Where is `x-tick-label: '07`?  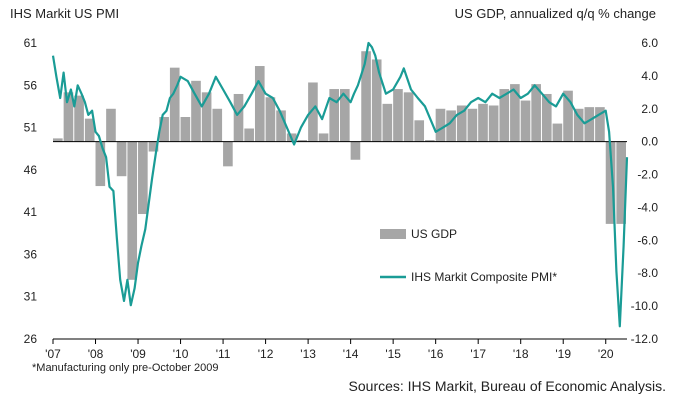 x-tick-label: '07 is located at coordinates (53, 354).